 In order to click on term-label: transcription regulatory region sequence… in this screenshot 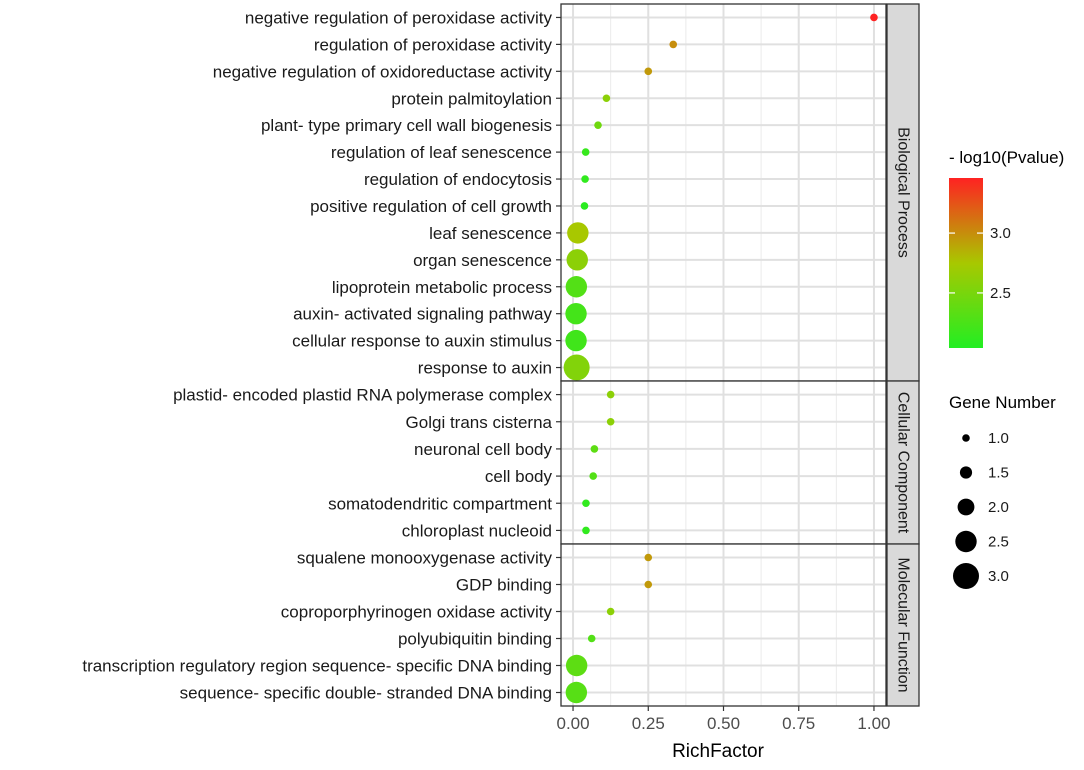, I will do `click(317, 666)`.